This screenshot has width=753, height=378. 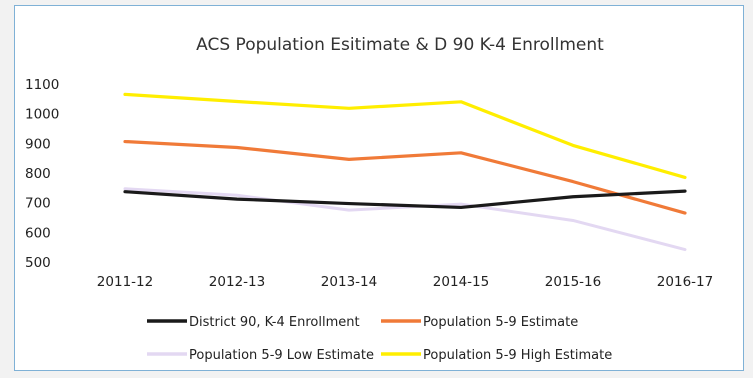 I want to click on y-tick-label: 900, so click(x=38, y=144).